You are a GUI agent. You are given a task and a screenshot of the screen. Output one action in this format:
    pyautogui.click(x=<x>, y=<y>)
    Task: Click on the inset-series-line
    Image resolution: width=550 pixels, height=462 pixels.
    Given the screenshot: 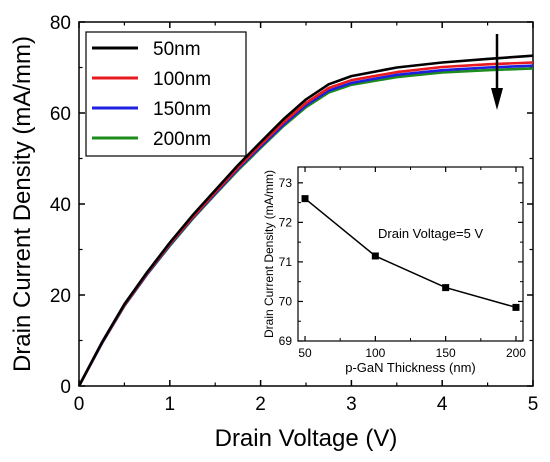 What is the action you would take?
    pyautogui.click(x=410, y=253)
    